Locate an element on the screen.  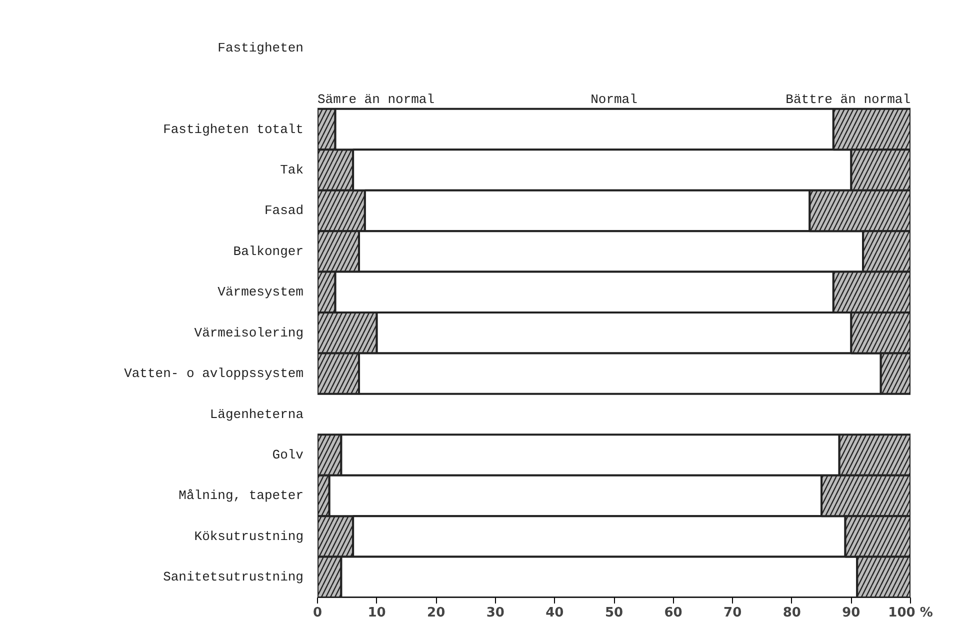
x-tick-label: 40 is located at coordinates (555, 613).